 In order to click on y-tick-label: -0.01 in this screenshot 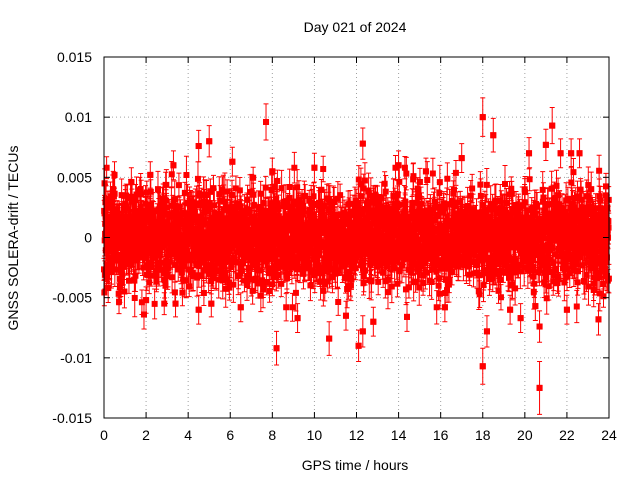, I will do `click(76, 358)`.